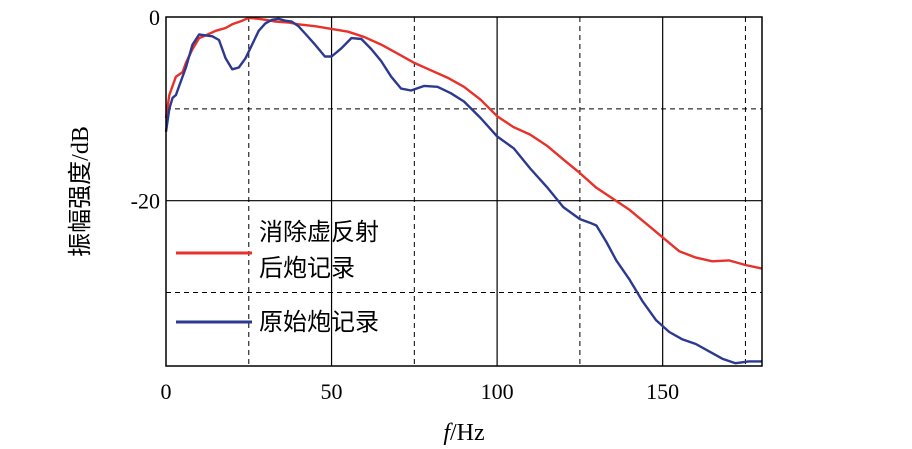 The width and height of the screenshot is (912, 449). Describe the element at coordinates (307, 268) in the screenshot. I see `legend-label-1: 后炮记录` at that location.